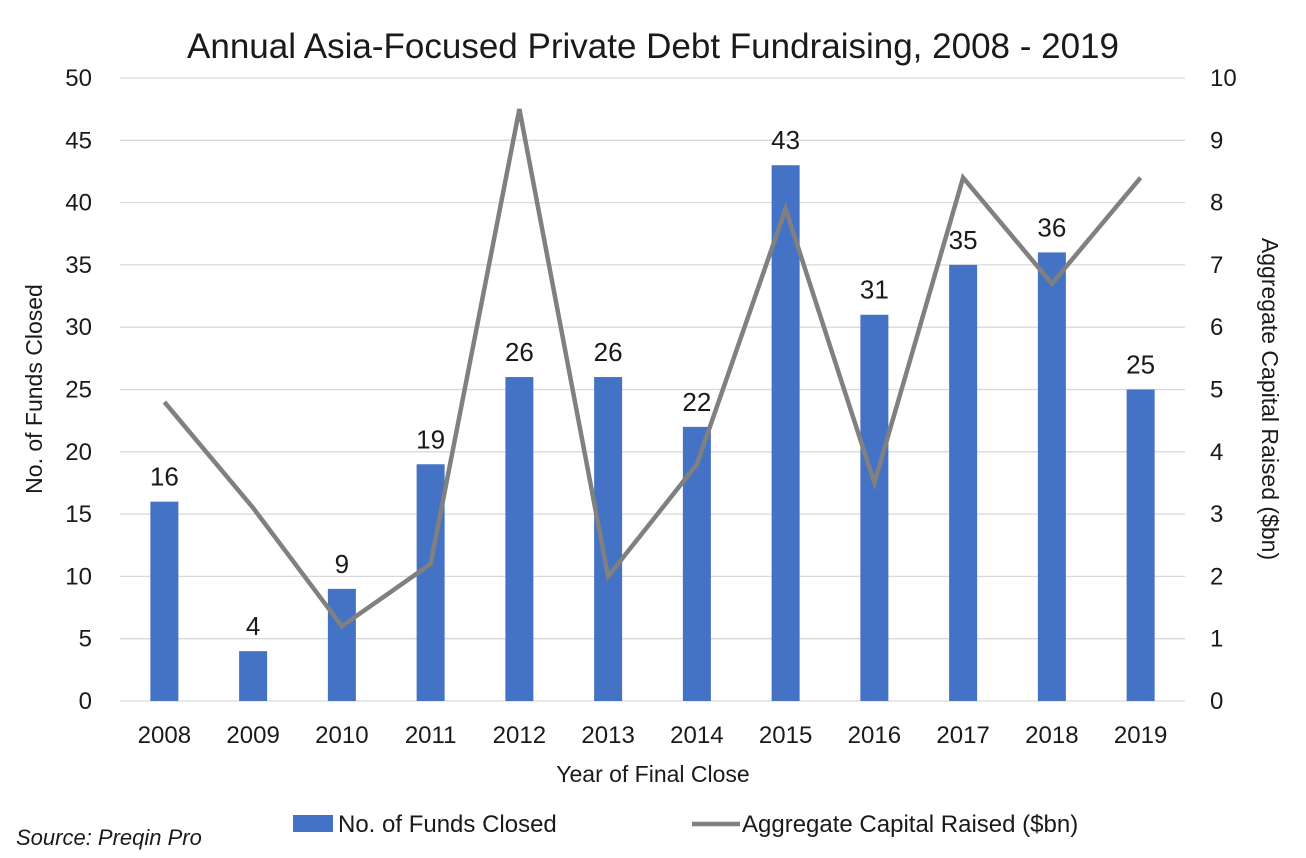  What do you see at coordinates (910, 824) in the screenshot?
I see `legend-label-line: Aggregate Capital Raised ($bn)` at bounding box center [910, 824].